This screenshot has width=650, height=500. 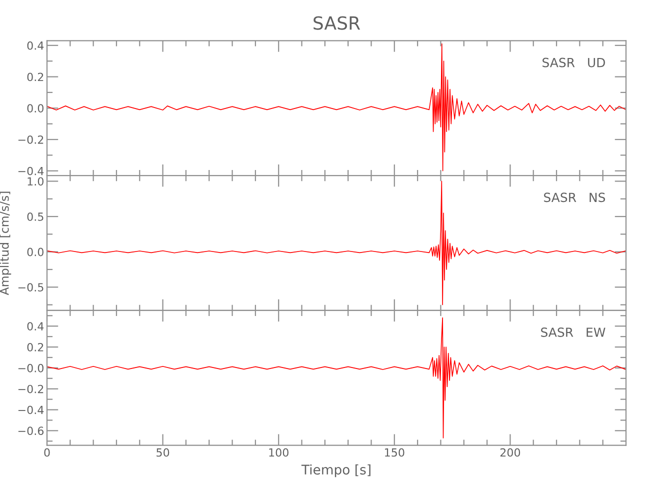 What do you see at coordinates (6, 244) in the screenshot?
I see `y-axis-title: Amplitud [cm/s/s]` at bounding box center [6, 244].